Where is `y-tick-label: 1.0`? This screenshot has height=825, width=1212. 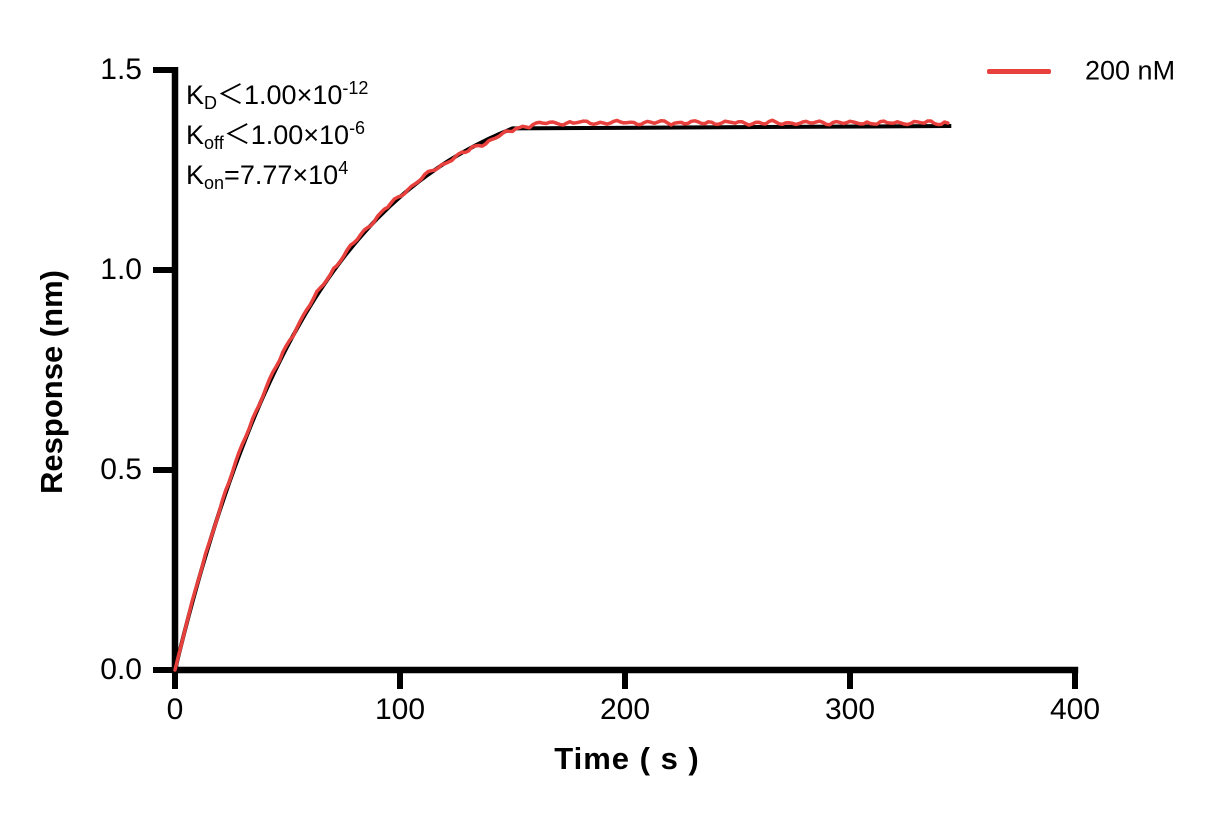 y-tick-label: 1.0 is located at coordinates (121, 269).